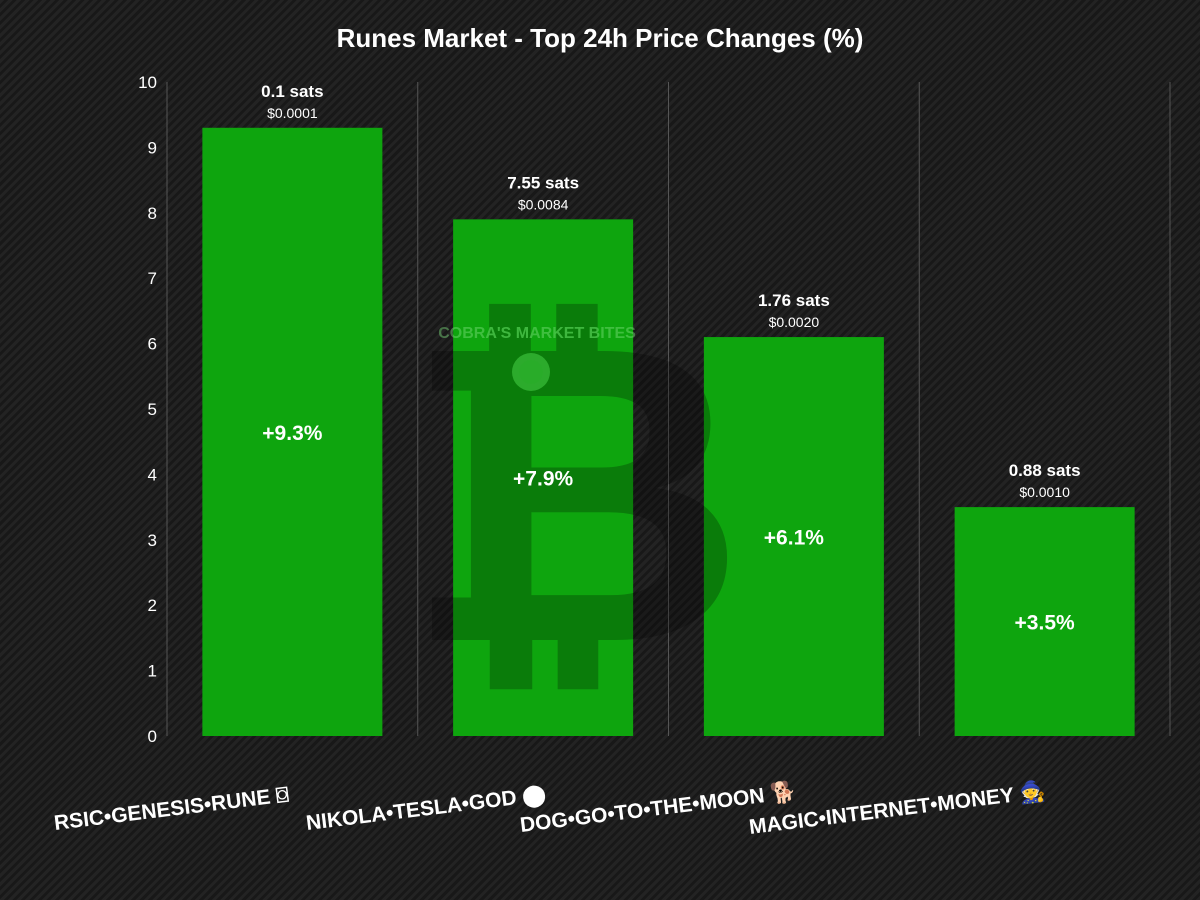 Image resolution: width=1200 pixels, height=900 pixels. What do you see at coordinates (292, 113) in the screenshot?
I see `price-usd-label: $0.0001` at bounding box center [292, 113].